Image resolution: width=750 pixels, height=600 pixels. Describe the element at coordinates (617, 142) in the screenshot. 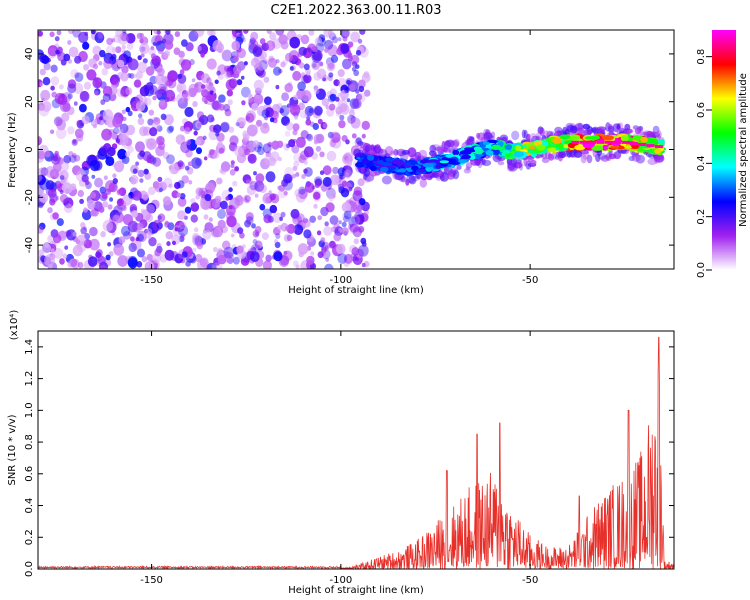

I see `track-peak` at that location.